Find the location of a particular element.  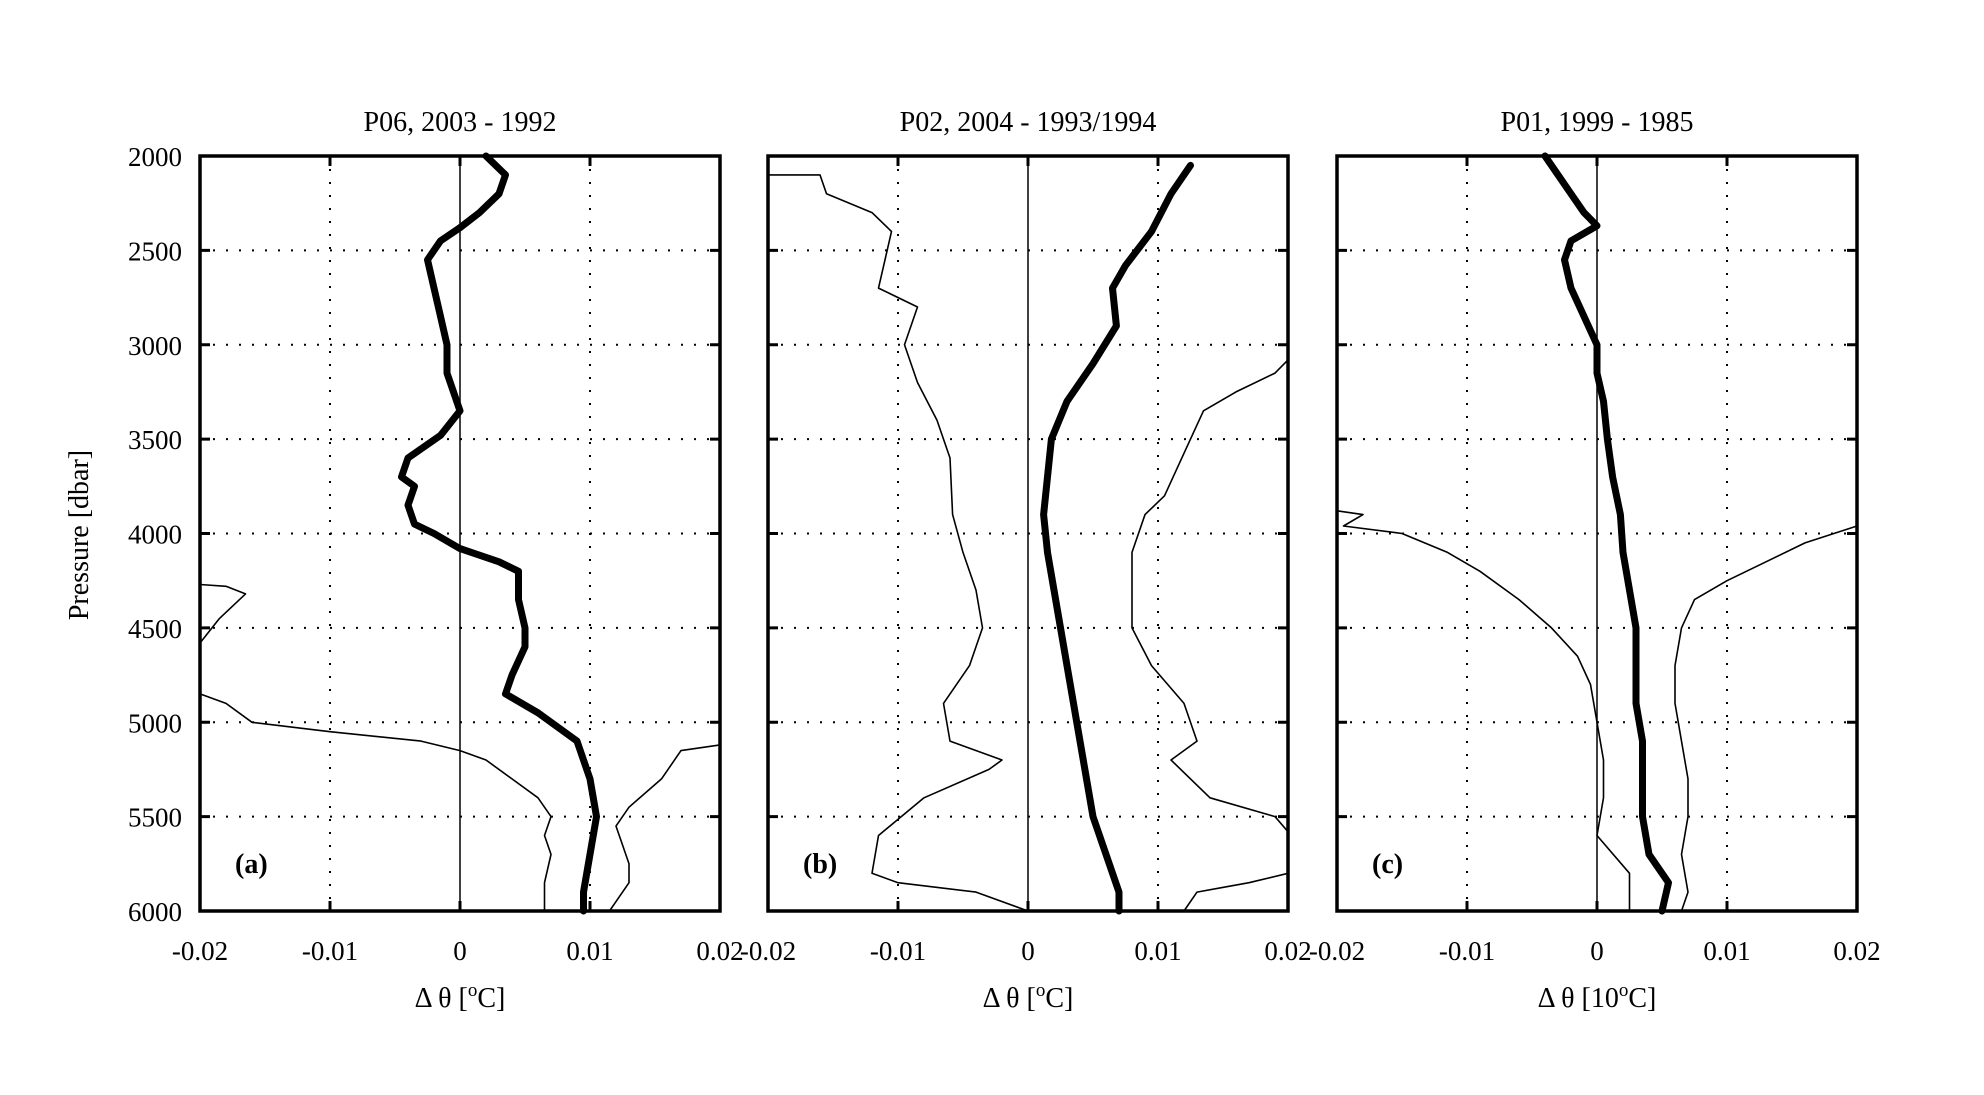

panel-tag: (a) is located at coordinates (251, 864).